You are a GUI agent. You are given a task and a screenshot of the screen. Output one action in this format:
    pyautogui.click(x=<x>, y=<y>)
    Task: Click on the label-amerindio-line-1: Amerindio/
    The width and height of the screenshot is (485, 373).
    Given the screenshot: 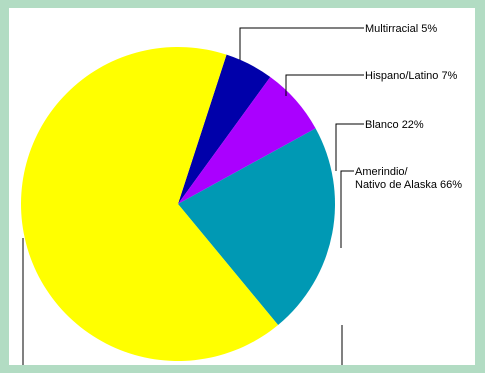 What is the action you would take?
    pyautogui.click(x=382, y=172)
    